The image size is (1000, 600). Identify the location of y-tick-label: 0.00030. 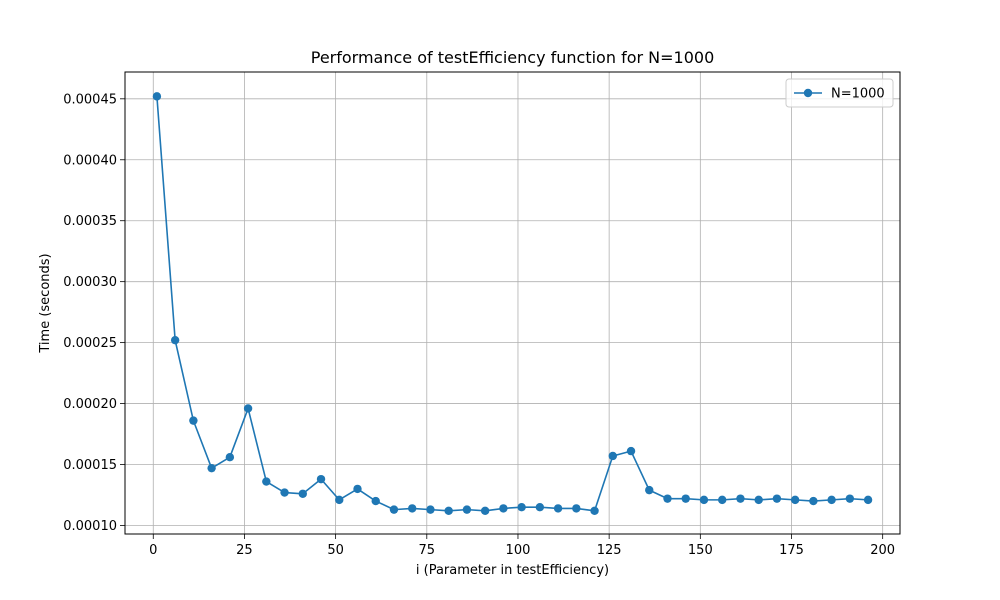
(90, 282).